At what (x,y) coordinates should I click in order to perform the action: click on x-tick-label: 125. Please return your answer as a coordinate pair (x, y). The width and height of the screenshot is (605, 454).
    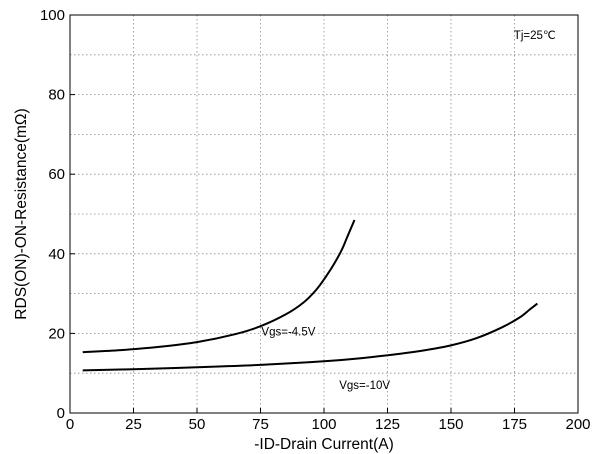
    Looking at the image, I should click on (387, 424).